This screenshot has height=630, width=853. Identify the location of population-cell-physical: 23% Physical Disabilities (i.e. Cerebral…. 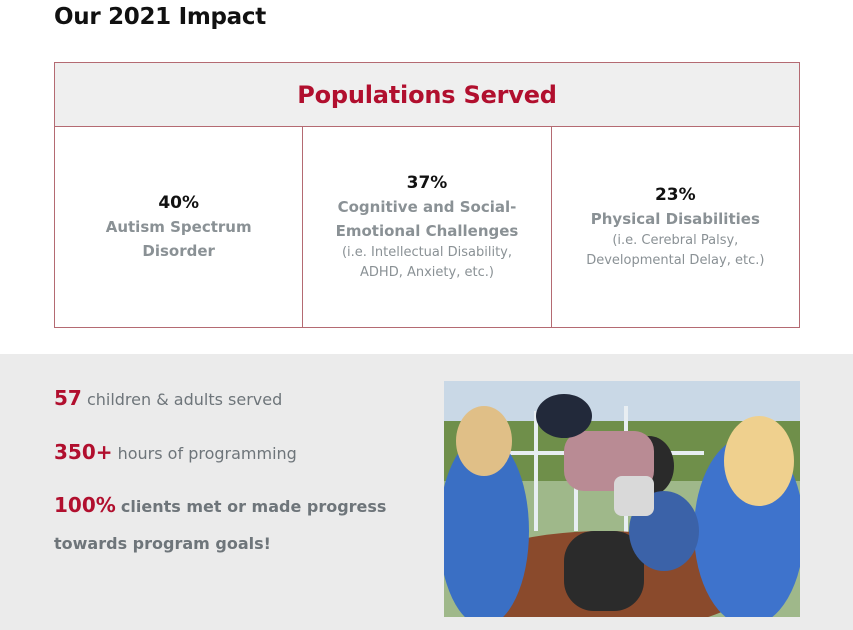
(675, 227).